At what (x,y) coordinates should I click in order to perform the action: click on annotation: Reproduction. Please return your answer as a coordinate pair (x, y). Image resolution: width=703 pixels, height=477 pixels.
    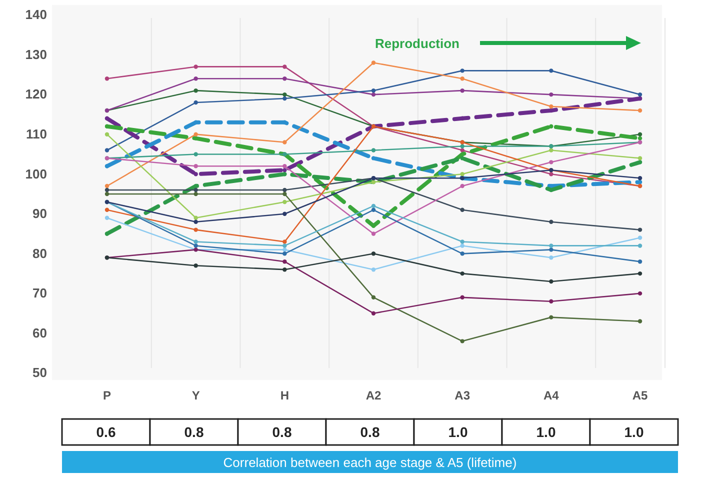
    Looking at the image, I should click on (417, 43).